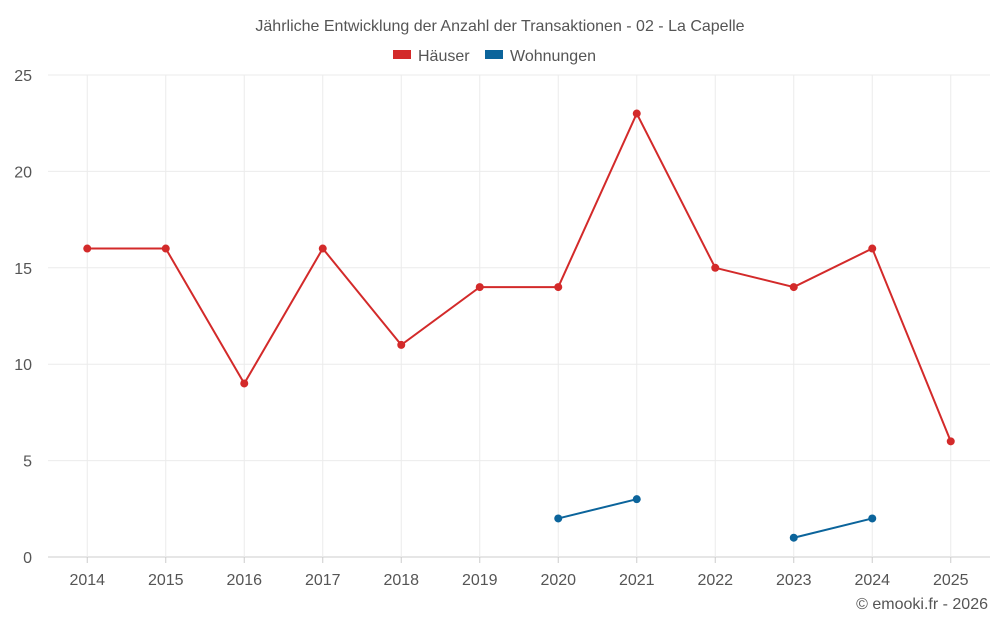 This screenshot has width=1000, height=625. What do you see at coordinates (637, 580) in the screenshot?
I see `x-tick-label: 2021` at bounding box center [637, 580].